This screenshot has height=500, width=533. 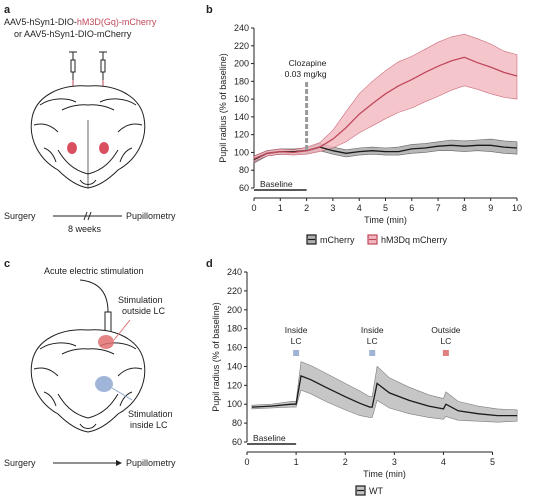 I want to click on timeline-c-start: Surgery, so click(x=20, y=463).